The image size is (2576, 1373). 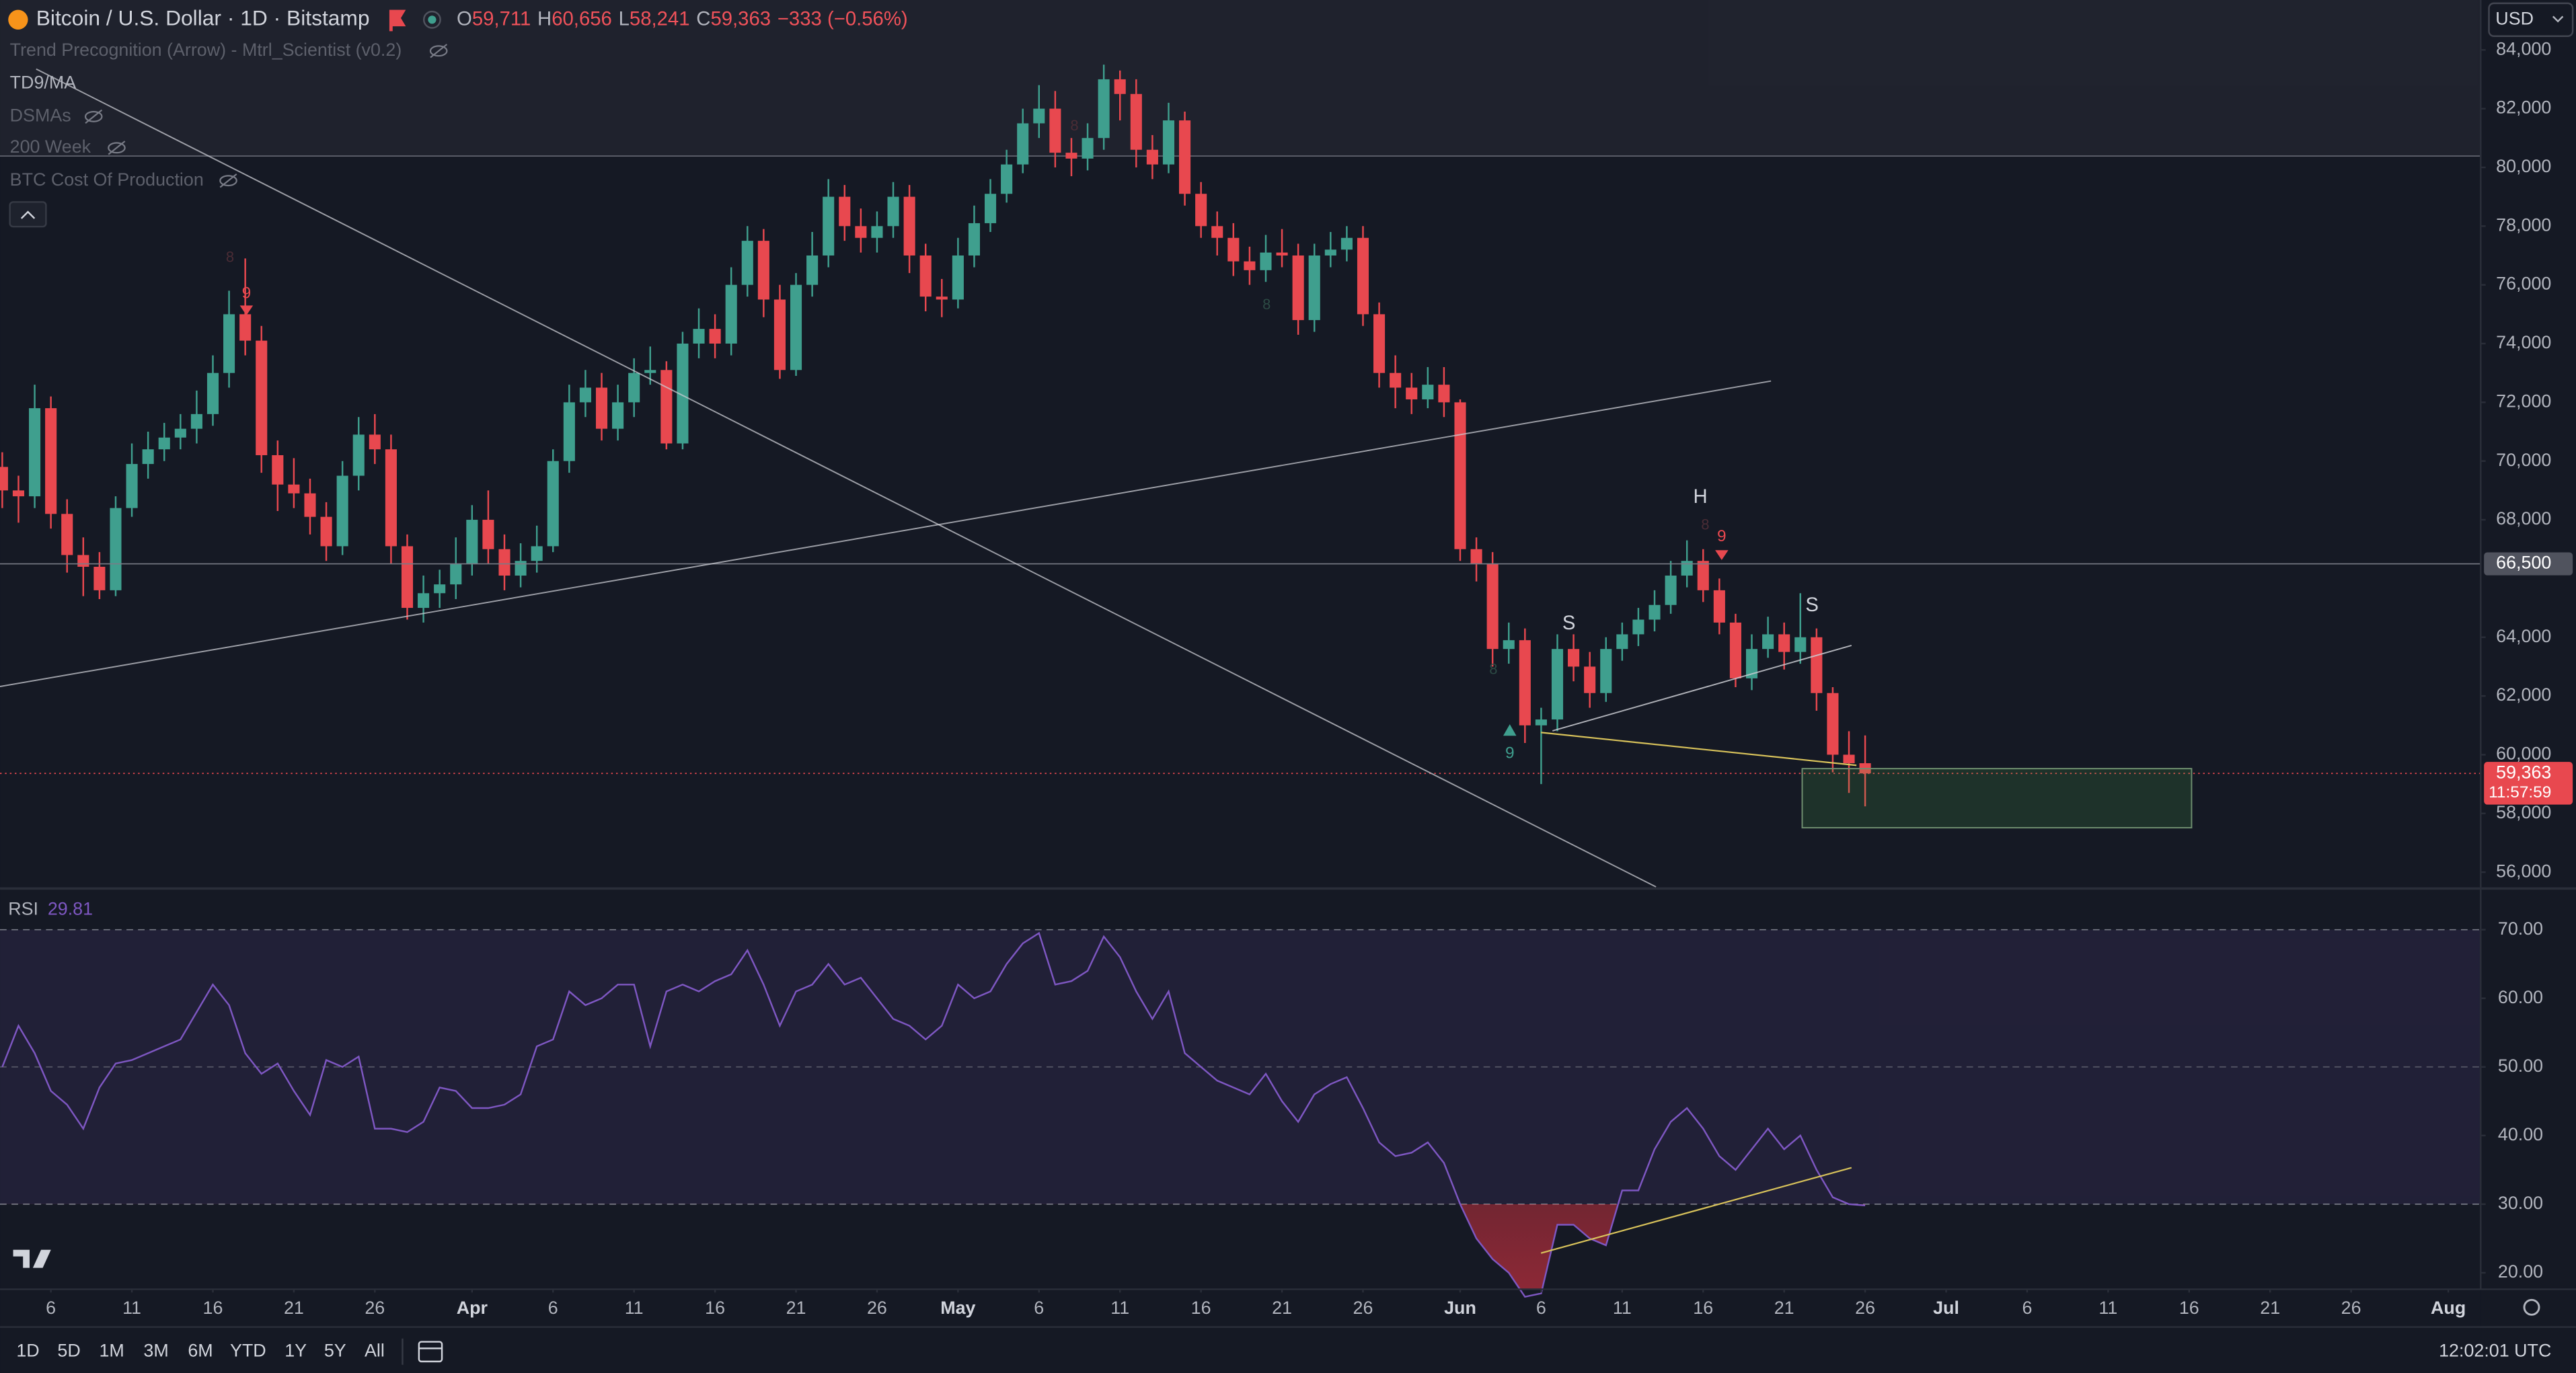 I want to click on range-button: YTD, so click(x=248, y=1350).